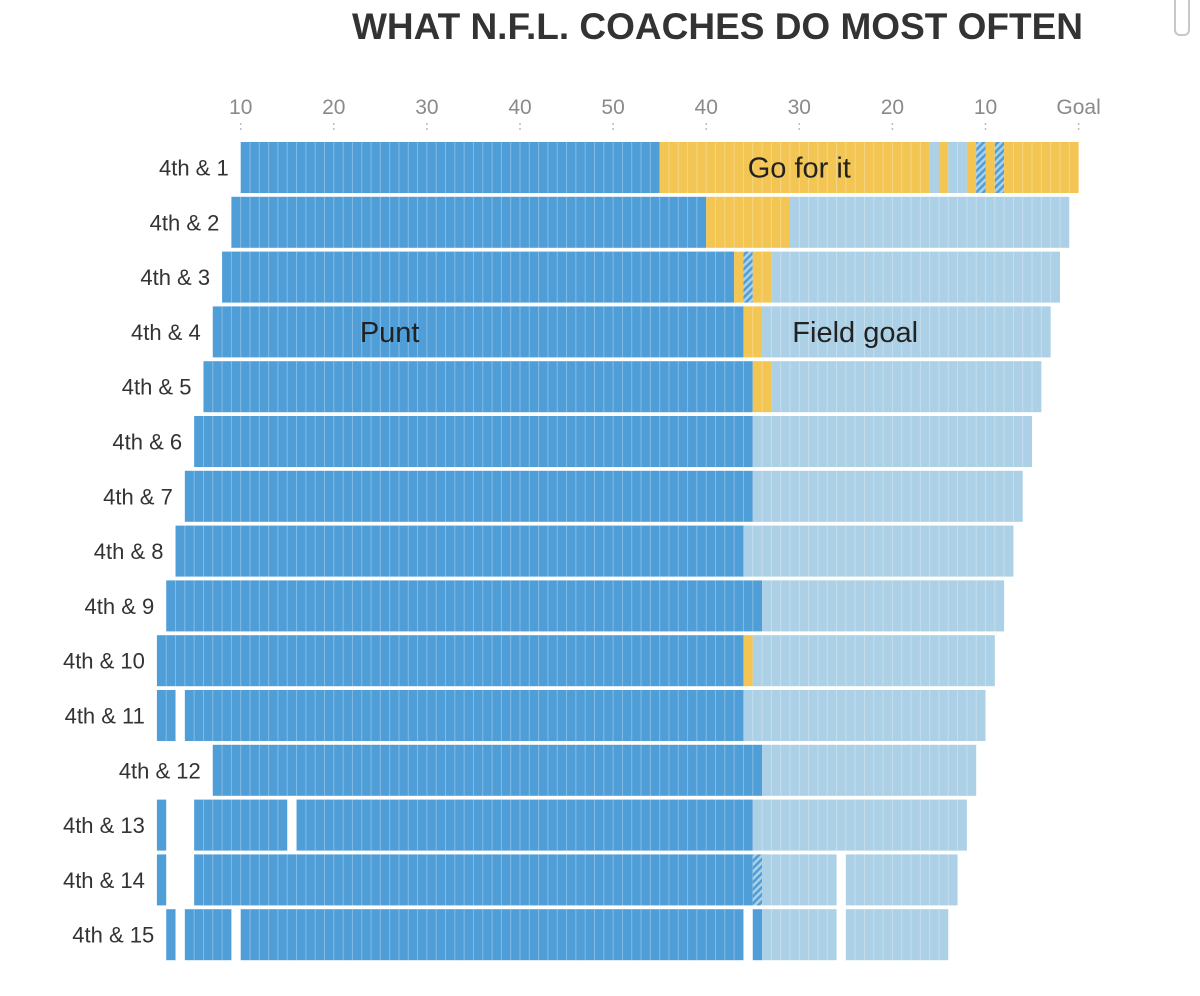  I want to click on row-7: 4th & 7, so click(563, 496).